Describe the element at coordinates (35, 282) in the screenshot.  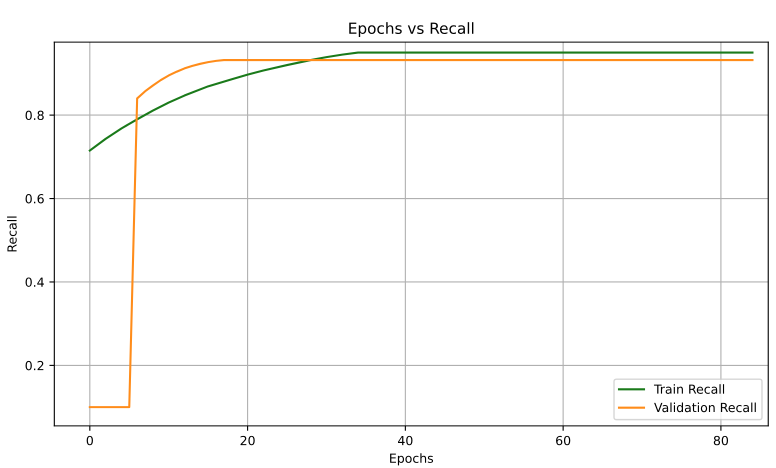
I see `y-tick-label: 0.4` at that location.